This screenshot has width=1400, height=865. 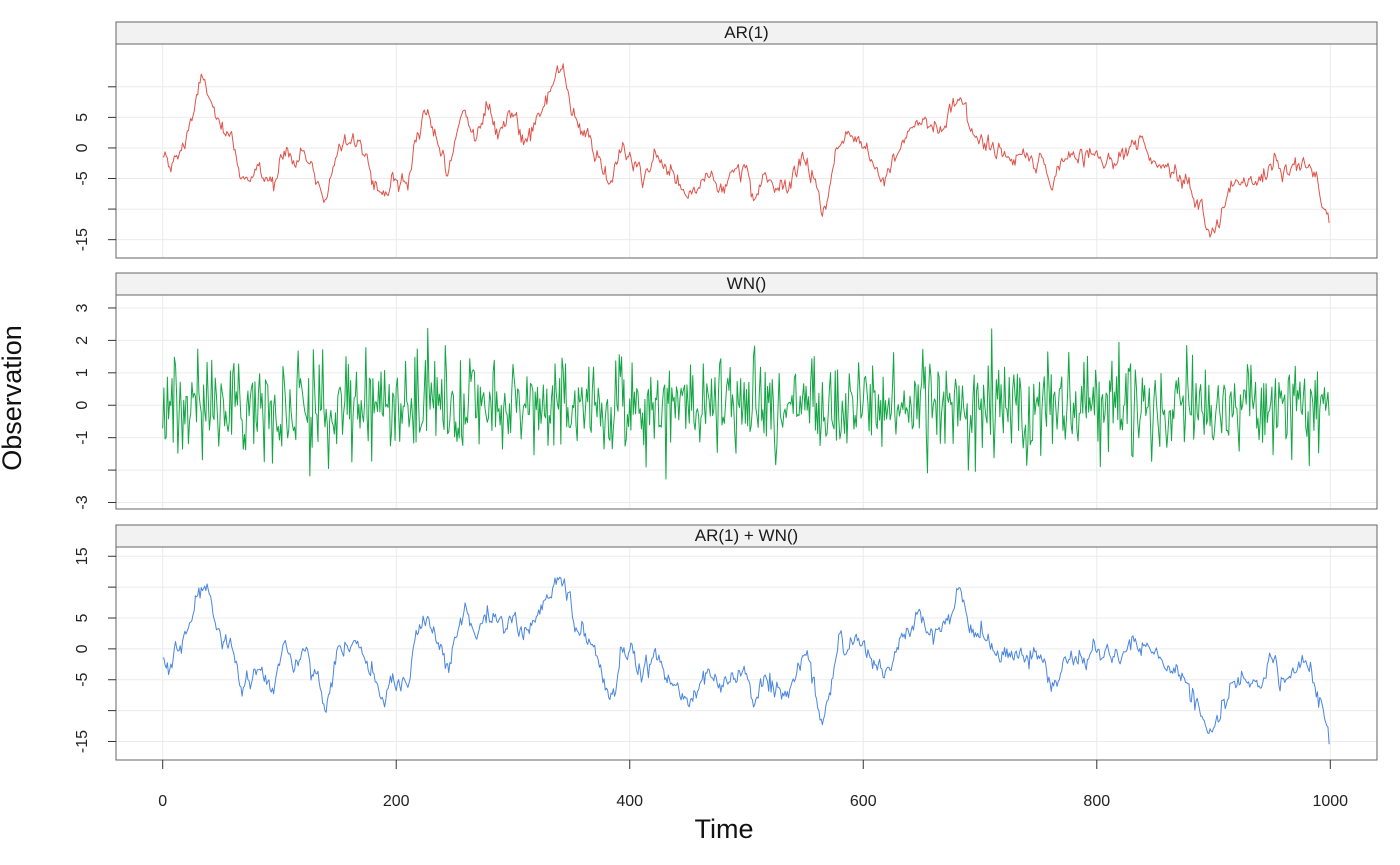 I want to click on x-axis-title: Time, so click(x=724, y=829).